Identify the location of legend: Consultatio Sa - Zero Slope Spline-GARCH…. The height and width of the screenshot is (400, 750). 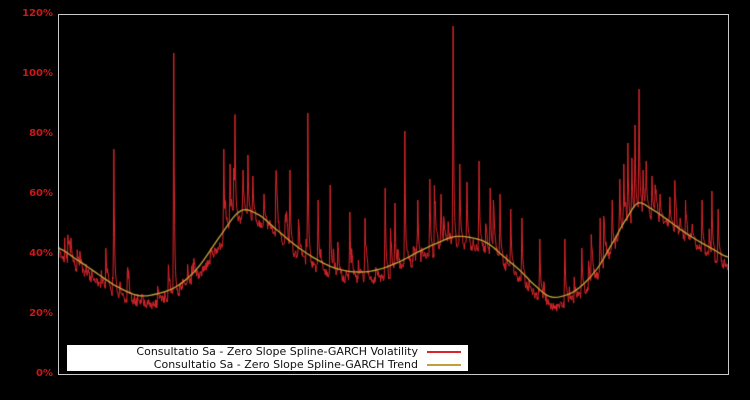
(267, 358).